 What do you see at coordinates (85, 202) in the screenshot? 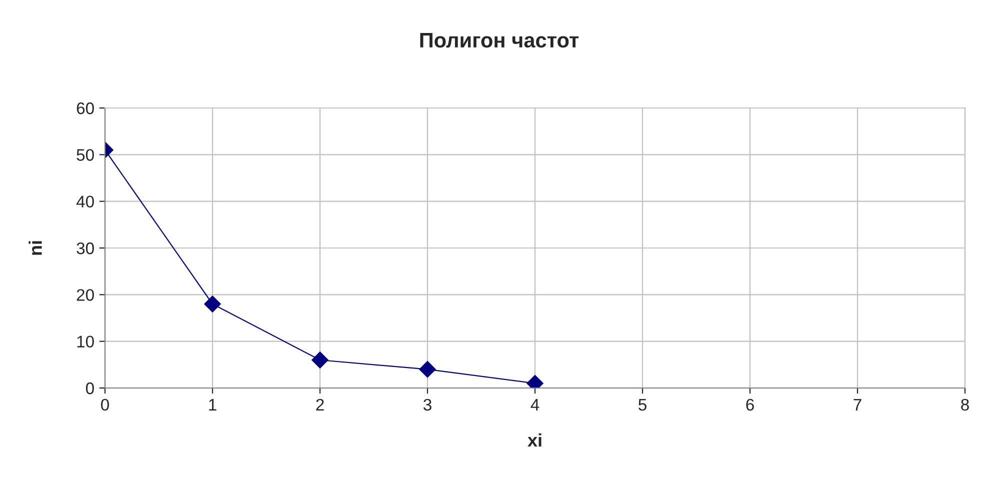
I see `y-tick-label: 40` at bounding box center [85, 202].